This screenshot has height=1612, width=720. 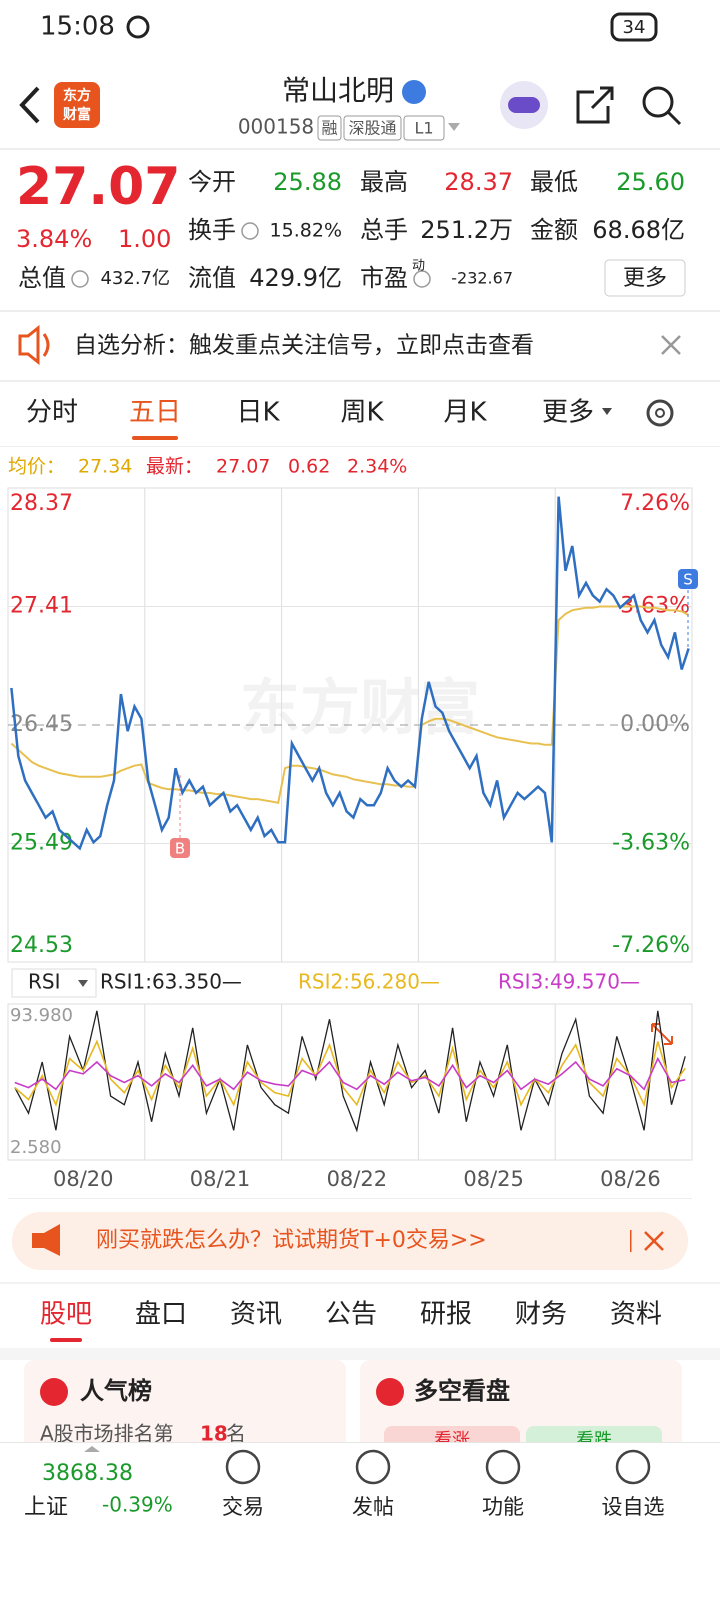 I want to click on x-tick-label: 08/26, so click(x=630, y=1179).